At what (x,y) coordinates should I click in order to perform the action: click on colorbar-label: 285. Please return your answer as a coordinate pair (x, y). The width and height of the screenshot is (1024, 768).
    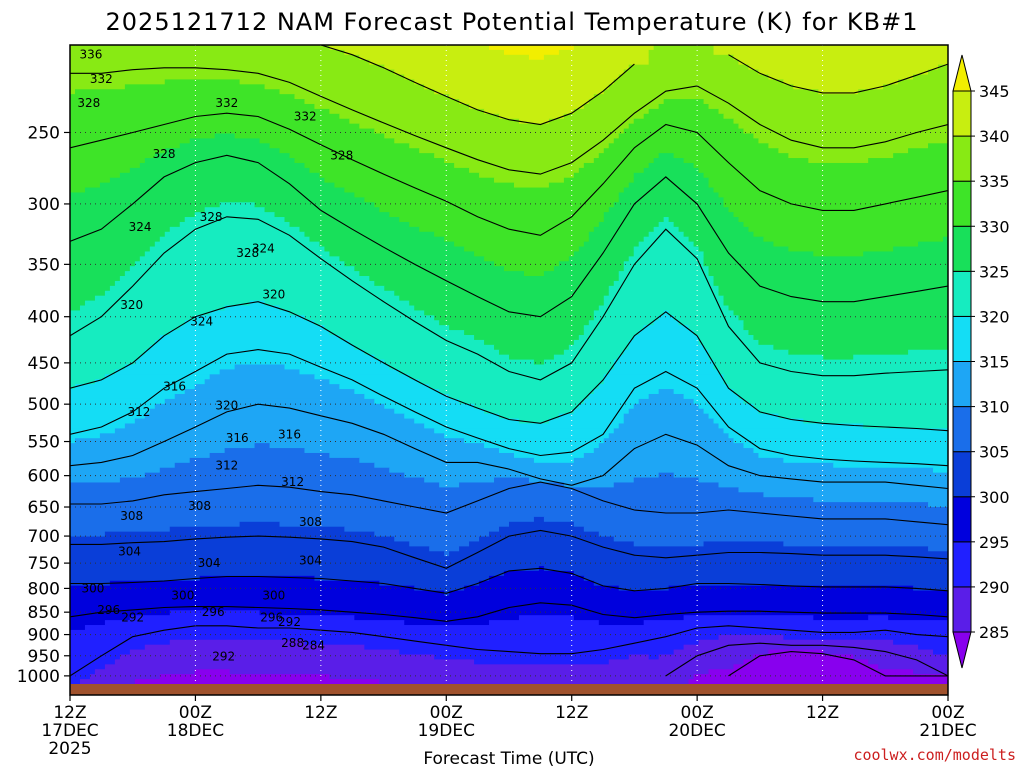
    Looking at the image, I should click on (994, 632).